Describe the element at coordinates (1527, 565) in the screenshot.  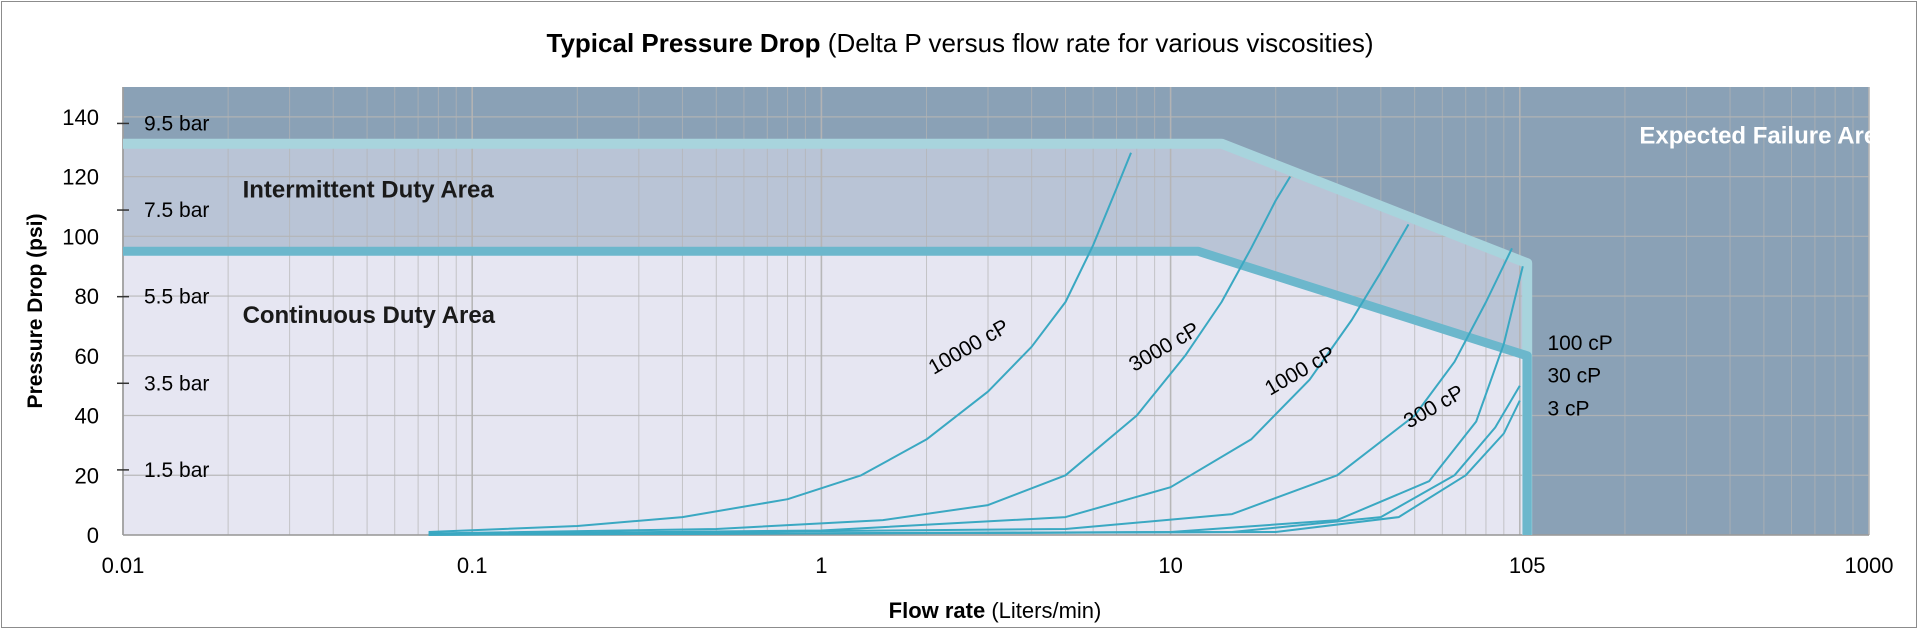
I see `x-tick-label: 105` at that location.